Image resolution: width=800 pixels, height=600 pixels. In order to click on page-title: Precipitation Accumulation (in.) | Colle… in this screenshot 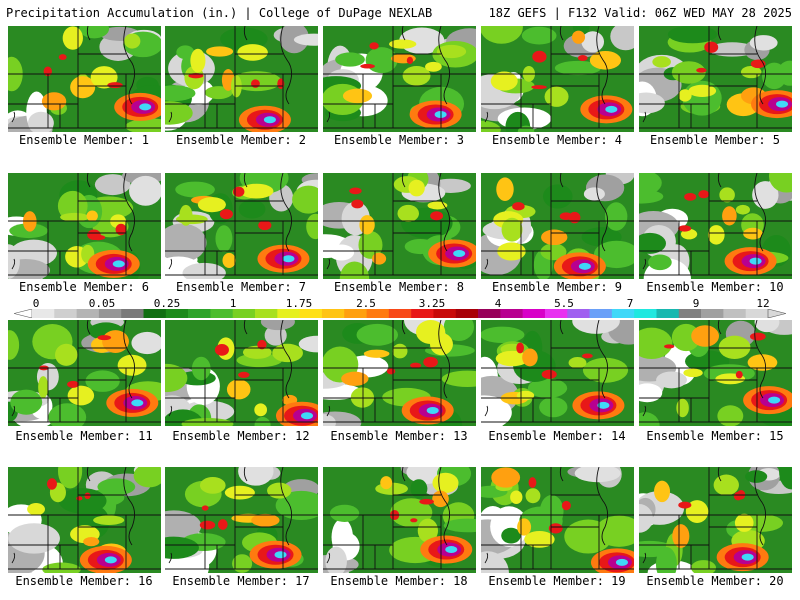, I will do `click(219, 13)`.